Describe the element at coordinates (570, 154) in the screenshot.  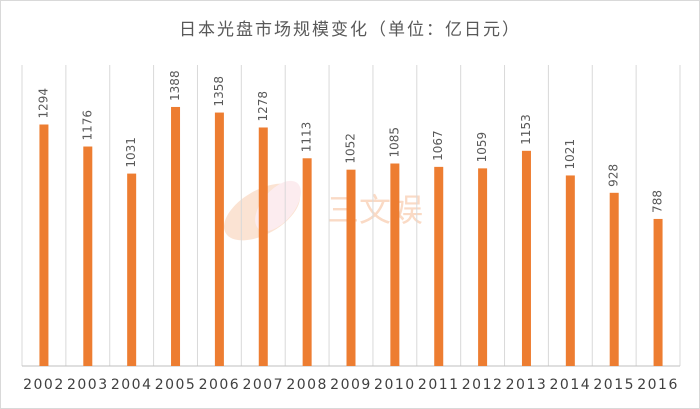
I see `data-label: 1021` at that location.